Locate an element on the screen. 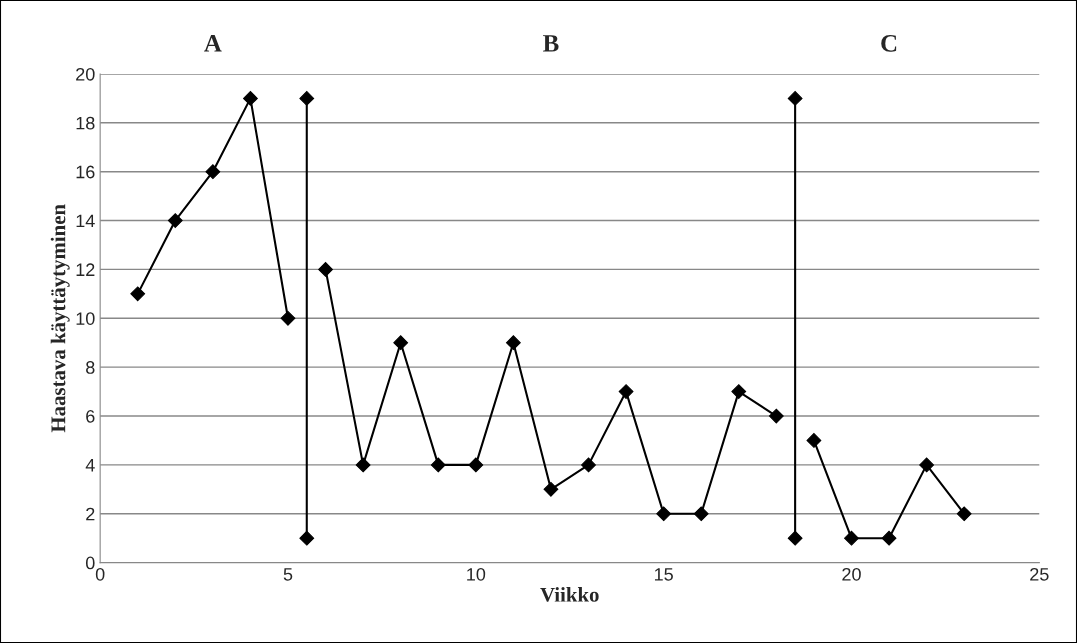 This screenshot has width=1077, height=643. y-tick-label: 0 is located at coordinates (90, 563).